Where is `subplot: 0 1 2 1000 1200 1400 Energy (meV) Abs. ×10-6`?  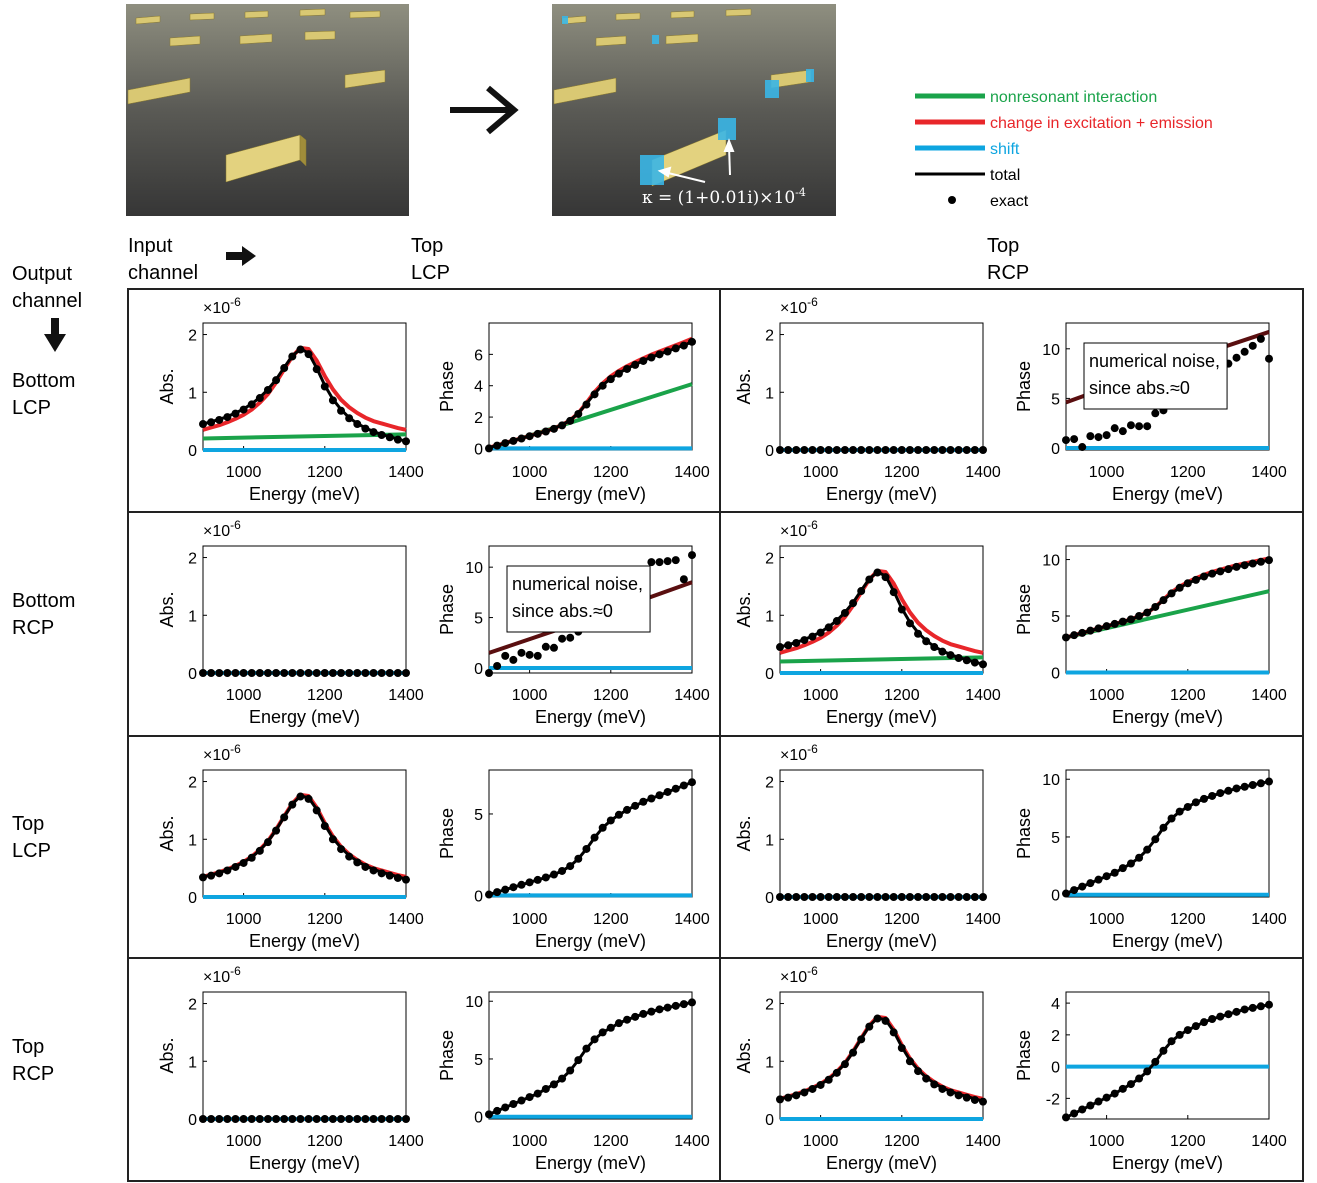
subplot: 0 1 2 1000 1200 1400 Energy (meV) Abs. ×10-6 is located at coordinates (867, 622).